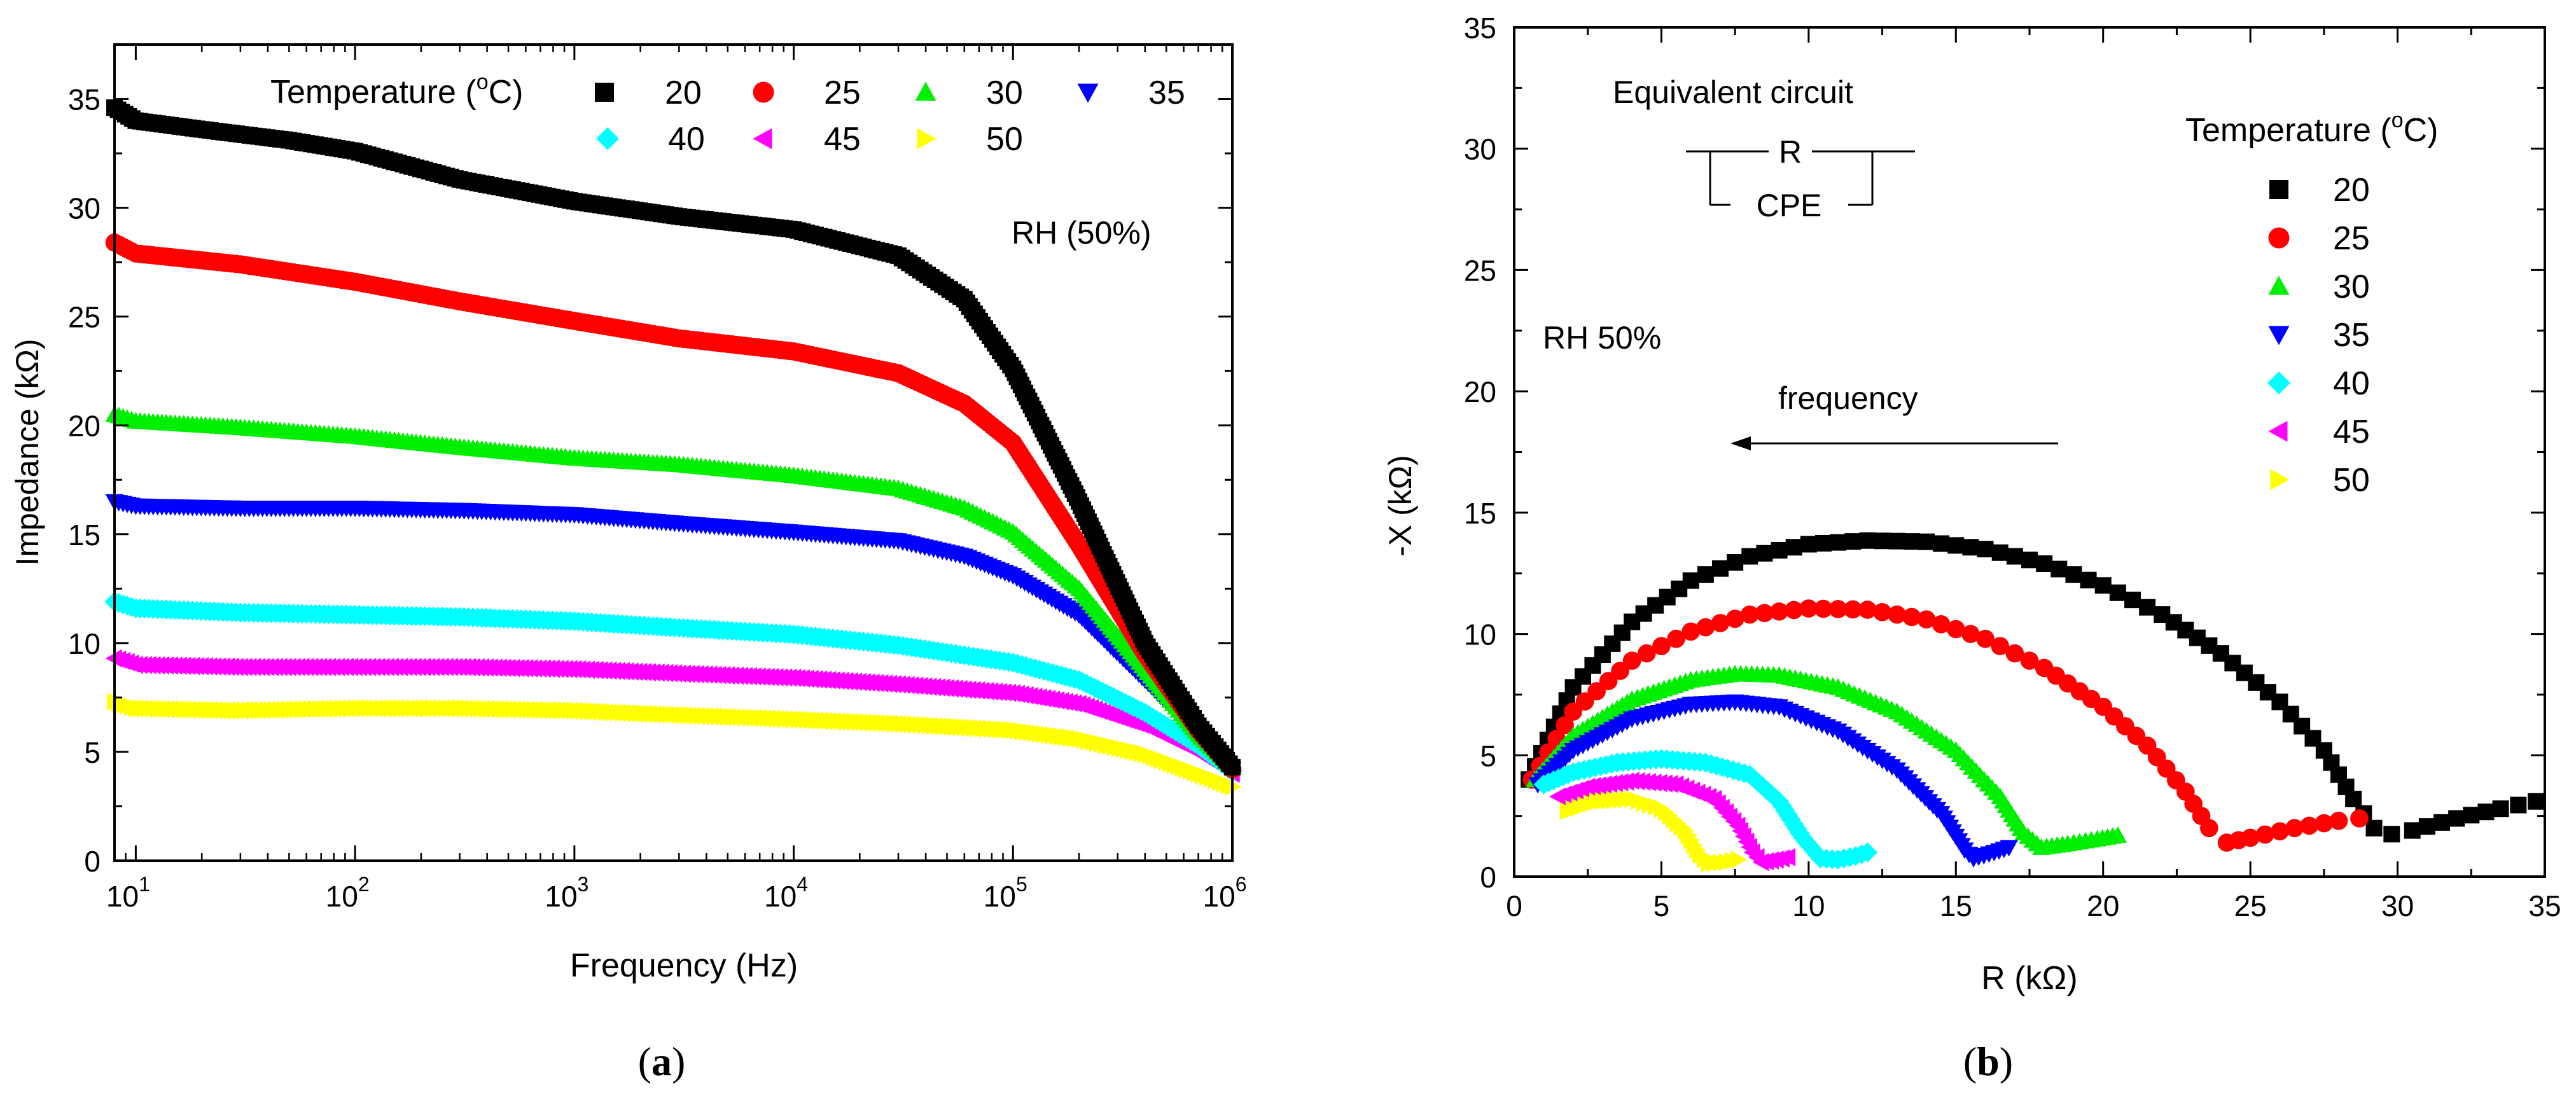 This screenshot has width=2576, height=1105. Describe the element at coordinates (1809, 905) in the screenshot. I see `panel-b-x-tick-label: 10` at that location.